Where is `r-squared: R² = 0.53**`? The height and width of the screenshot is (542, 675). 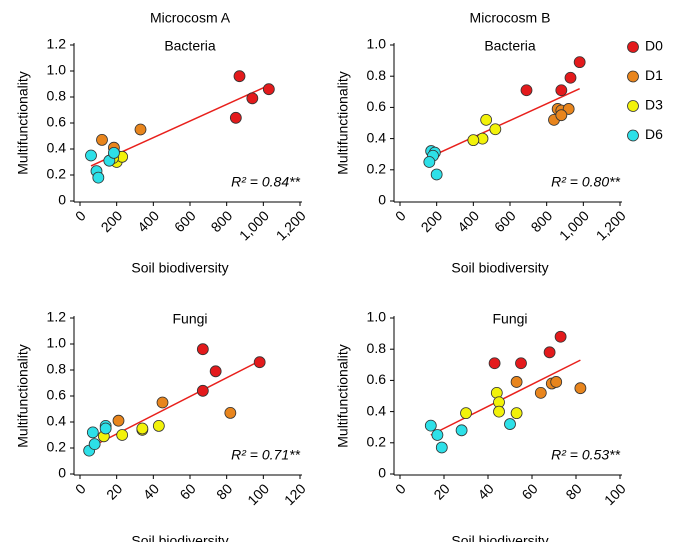 r-squared: R² = 0.53** is located at coordinates (585, 455).